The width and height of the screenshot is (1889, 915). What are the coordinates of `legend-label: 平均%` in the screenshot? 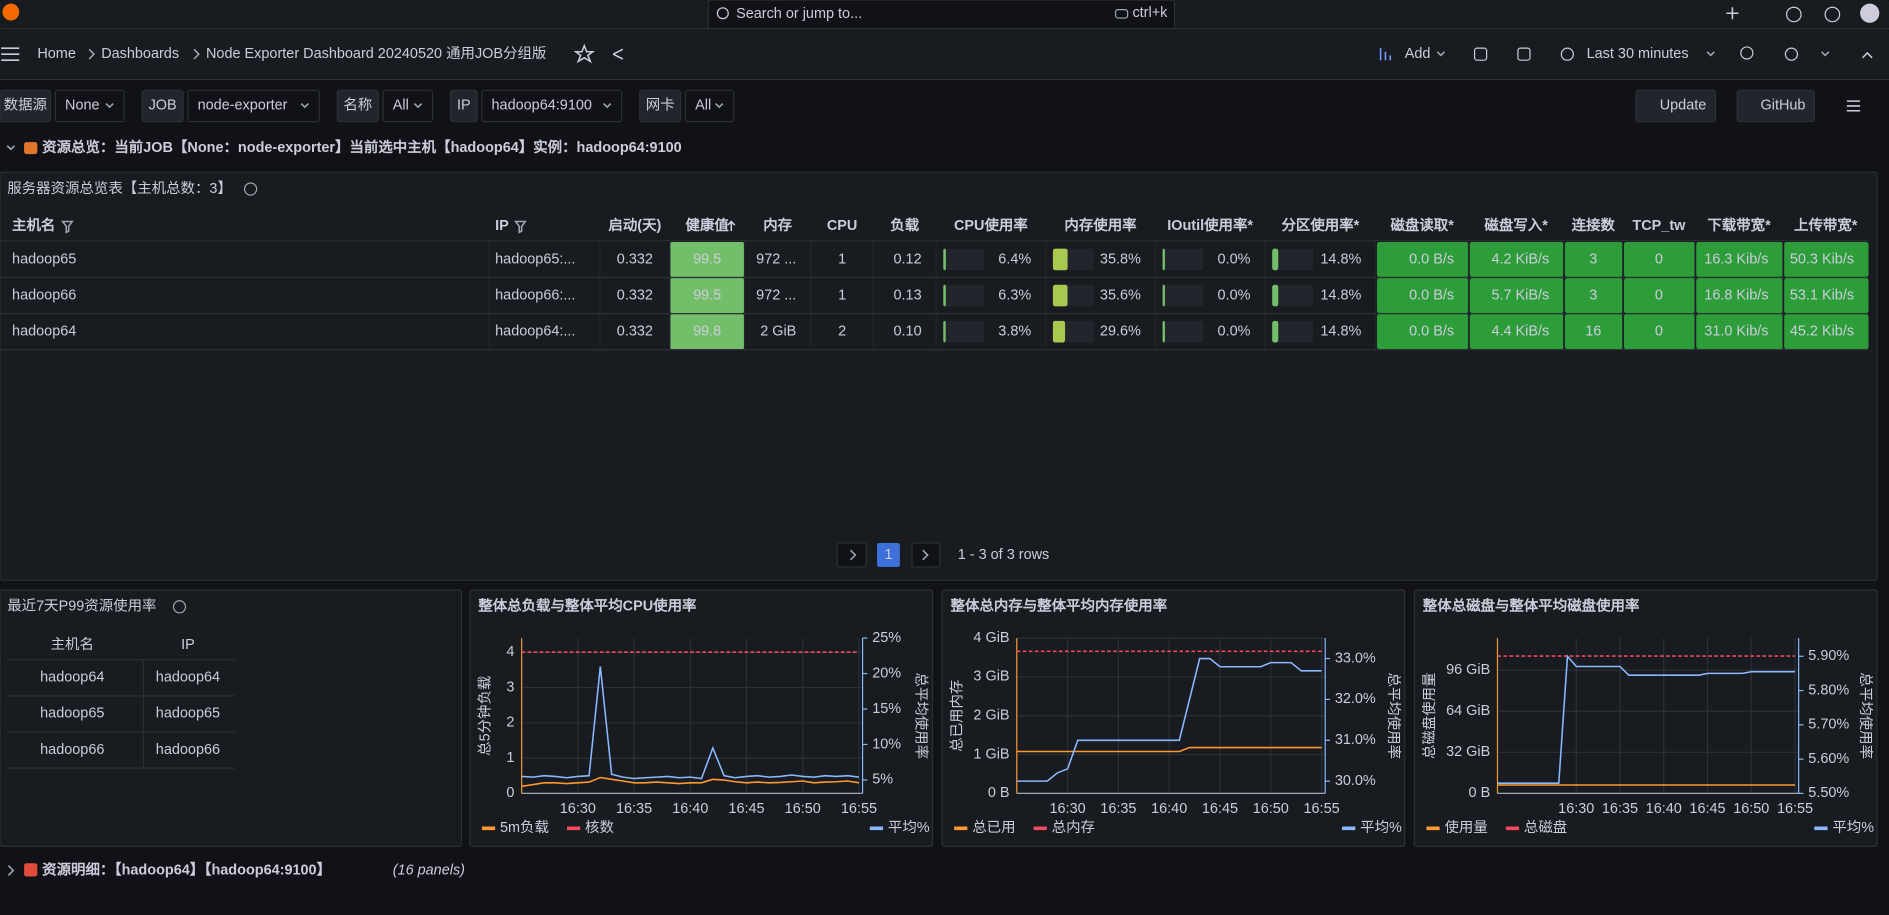 It's located at (1381, 827).